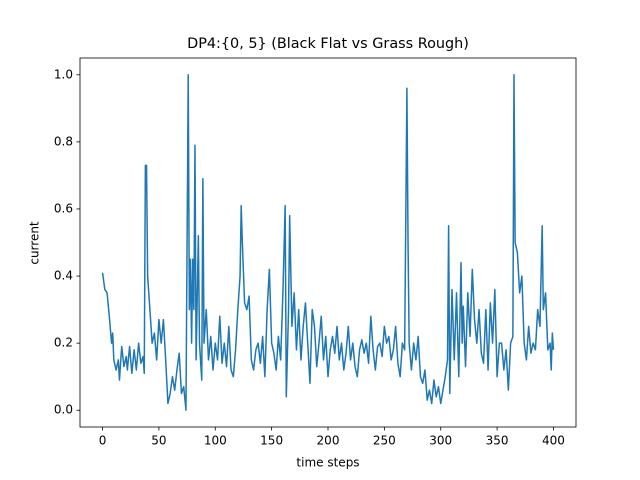 Image resolution: width=640 pixels, height=480 pixels. I want to click on x-tick-label: 350, so click(497, 441).